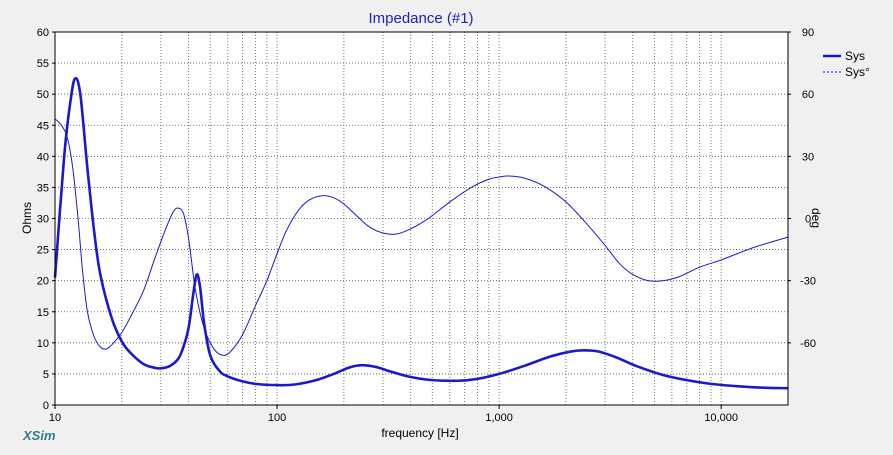 This screenshot has height=455, width=893. What do you see at coordinates (43, 188) in the screenshot?
I see `y-tick-label: 35` at bounding box center [43, 188].